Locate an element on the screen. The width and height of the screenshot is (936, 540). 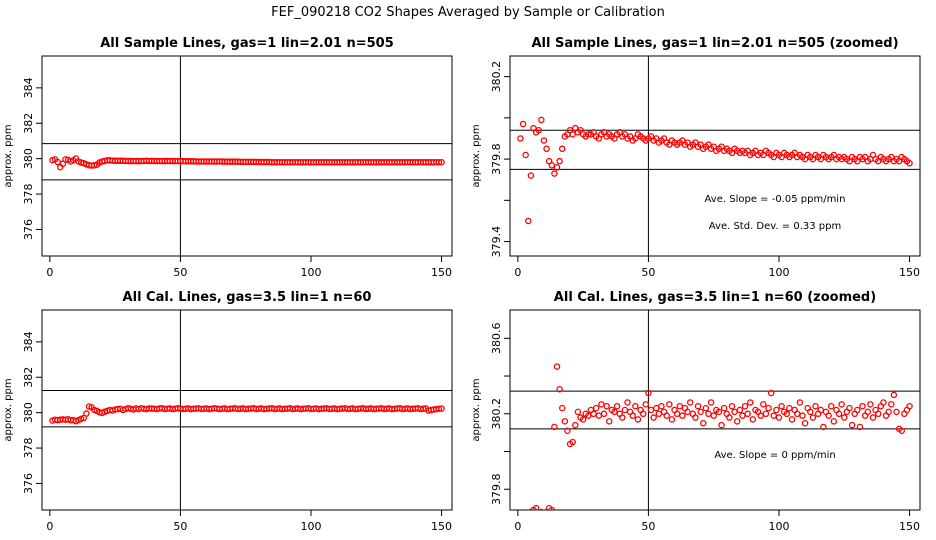
panel-title: All Cal. Lines, gas=3.5 lin=1 n=60 is located at coordinates (247, 297).